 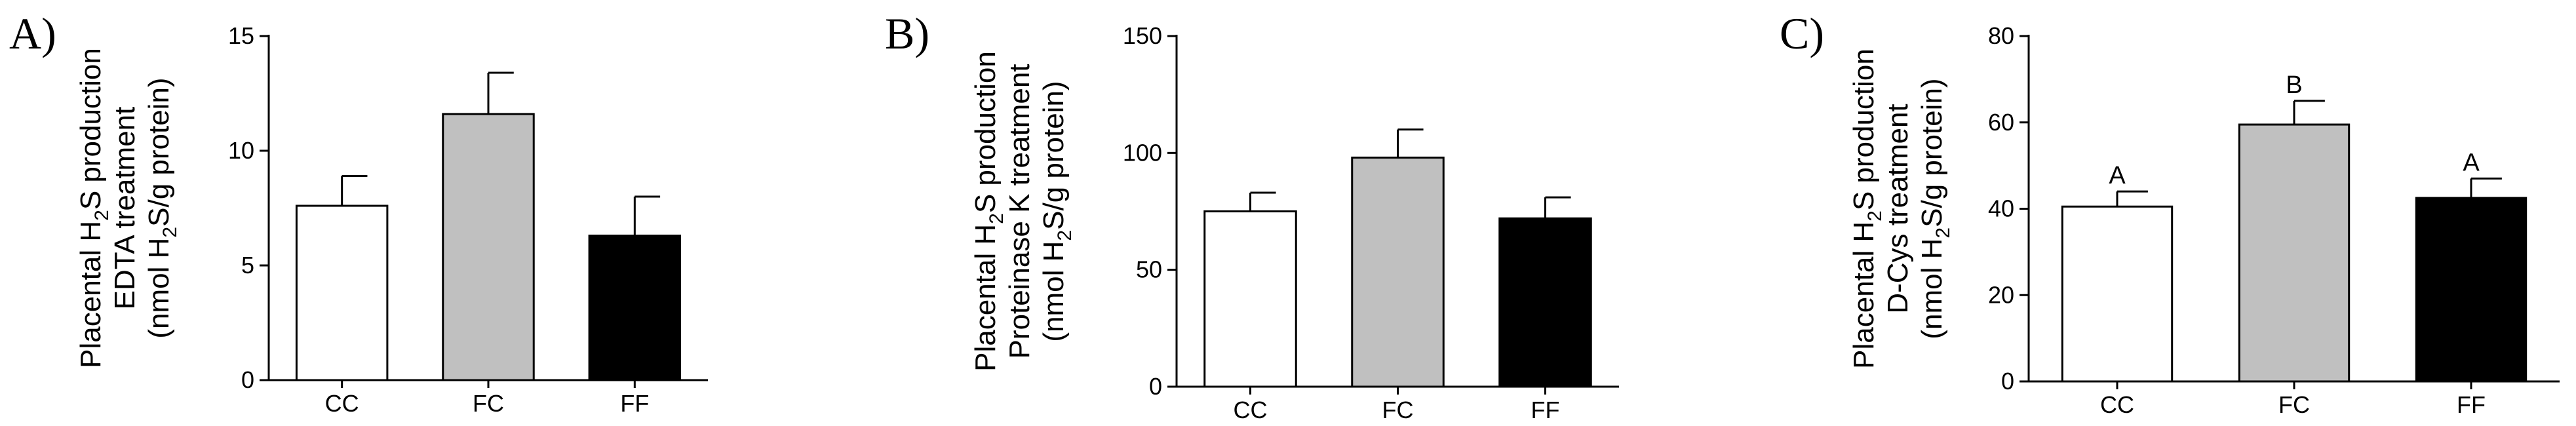 What do you see at coordinates (2001, 122) in the screenshot?
I see `y-tick-label: 60` at bounding box center [2001, 122].